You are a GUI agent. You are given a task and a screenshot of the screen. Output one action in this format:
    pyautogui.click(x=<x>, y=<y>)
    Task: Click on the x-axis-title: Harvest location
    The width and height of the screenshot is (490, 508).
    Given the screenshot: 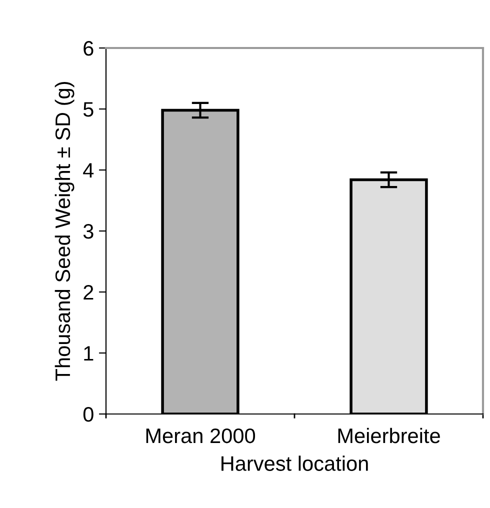 What is the action you would take?
    pyautogui.click(x=295, y=463)
    